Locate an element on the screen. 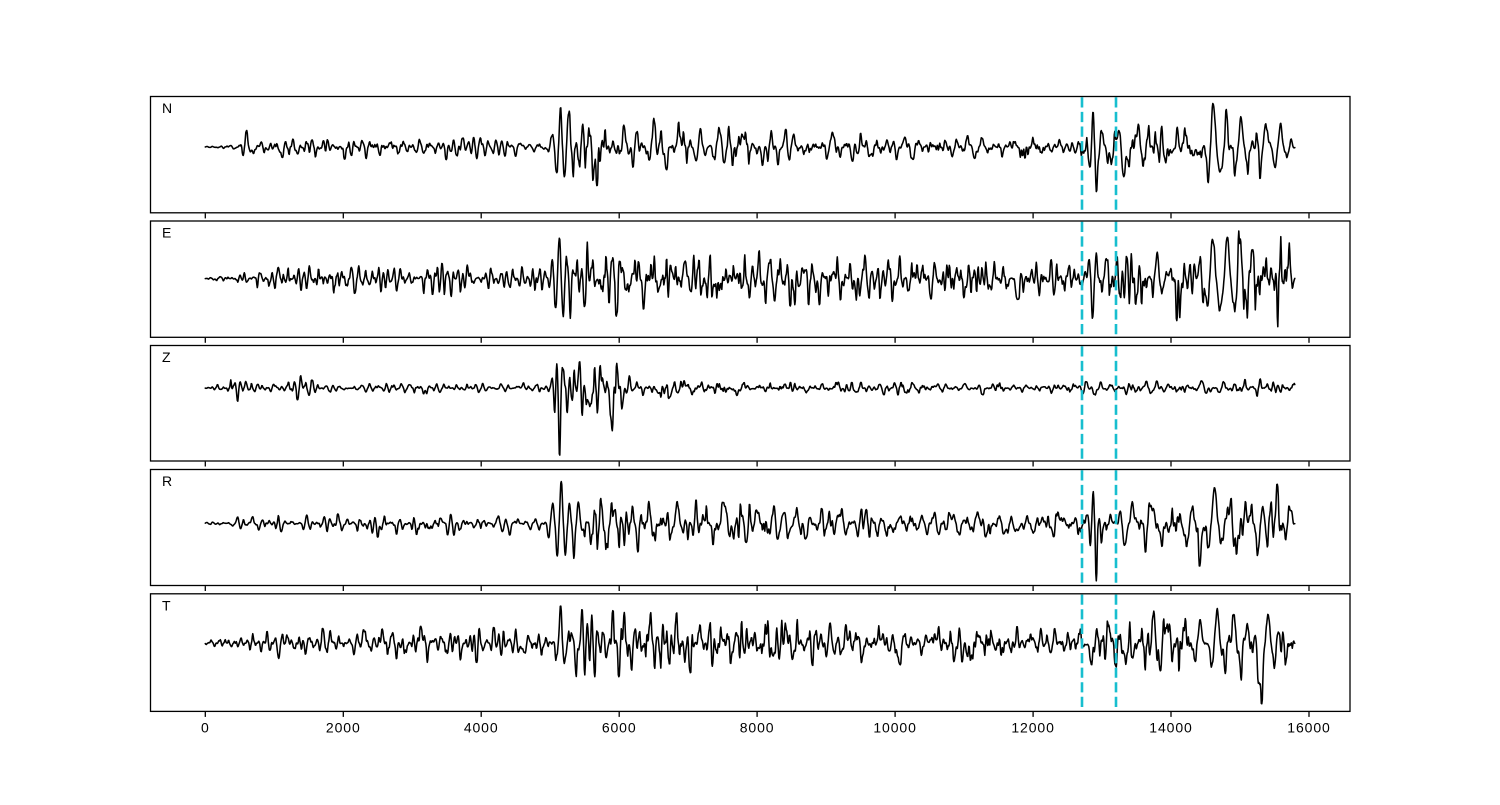 The width and height of the screenshot is (1500, 805). svg-text: 10000 is located at coordinates (894, 728).